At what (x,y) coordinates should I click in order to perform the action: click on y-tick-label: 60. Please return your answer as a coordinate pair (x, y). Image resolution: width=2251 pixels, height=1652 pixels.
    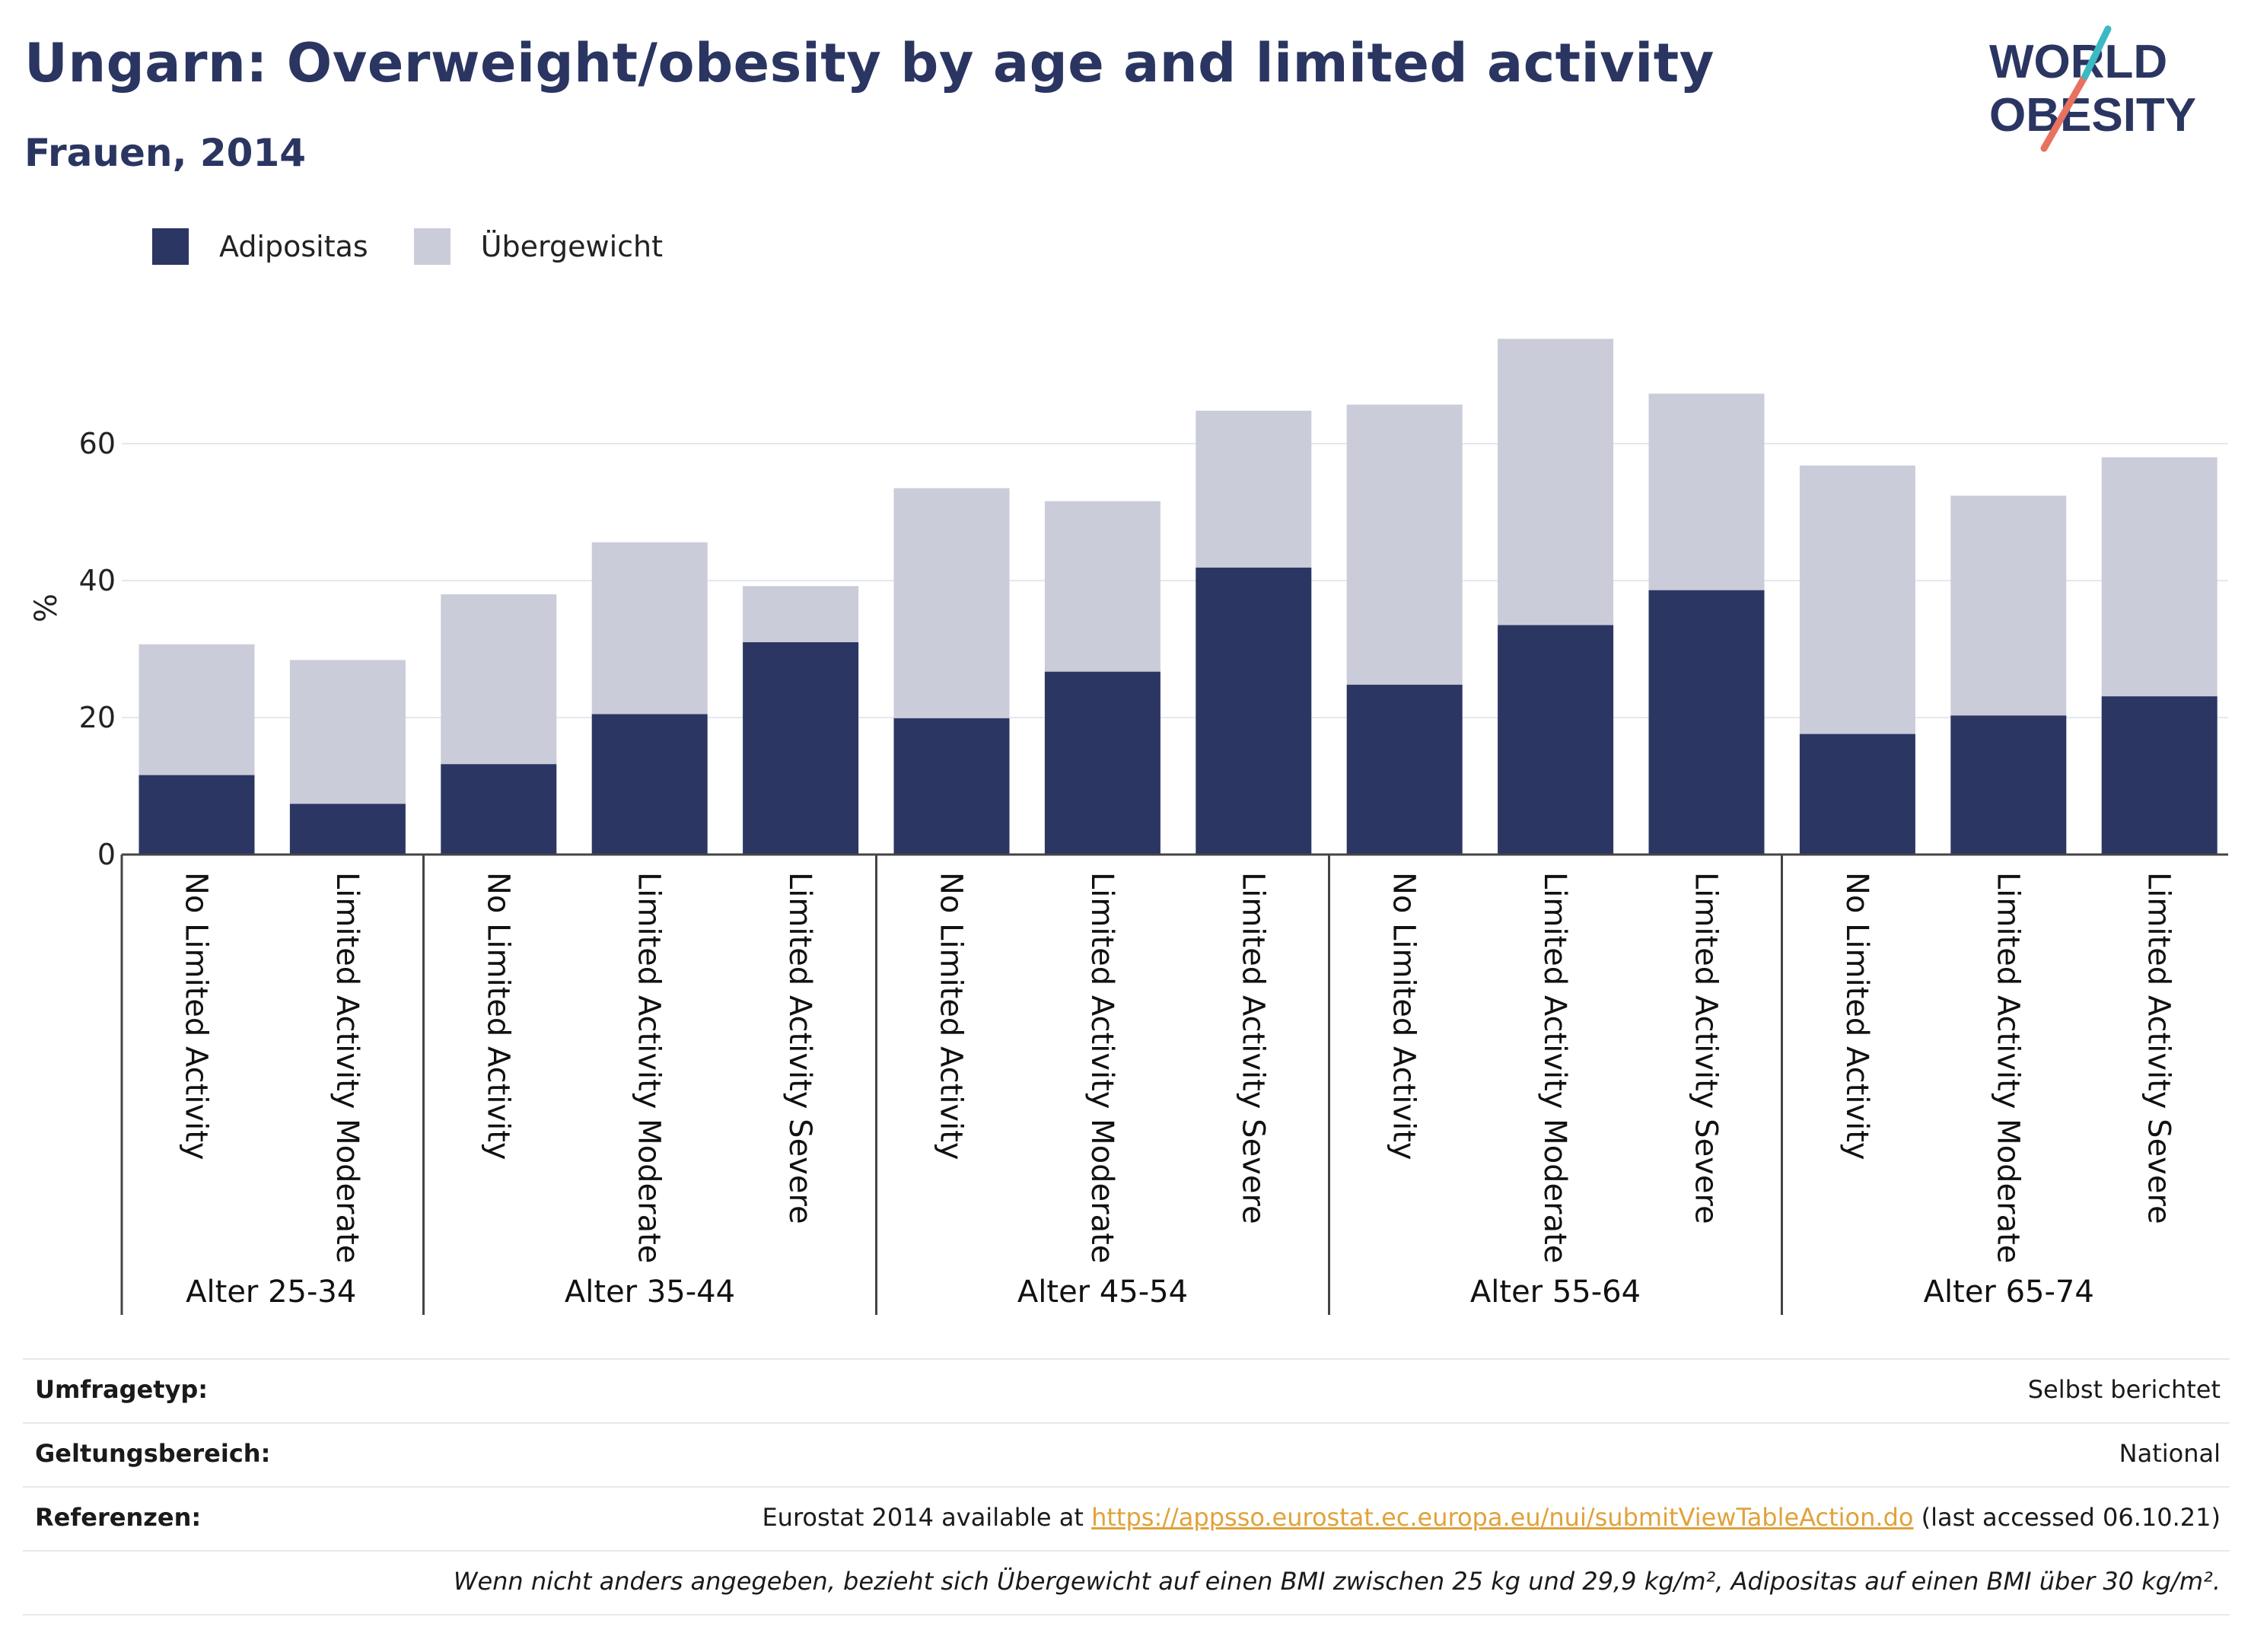
    Looking at the image, I should click on (97, 443).